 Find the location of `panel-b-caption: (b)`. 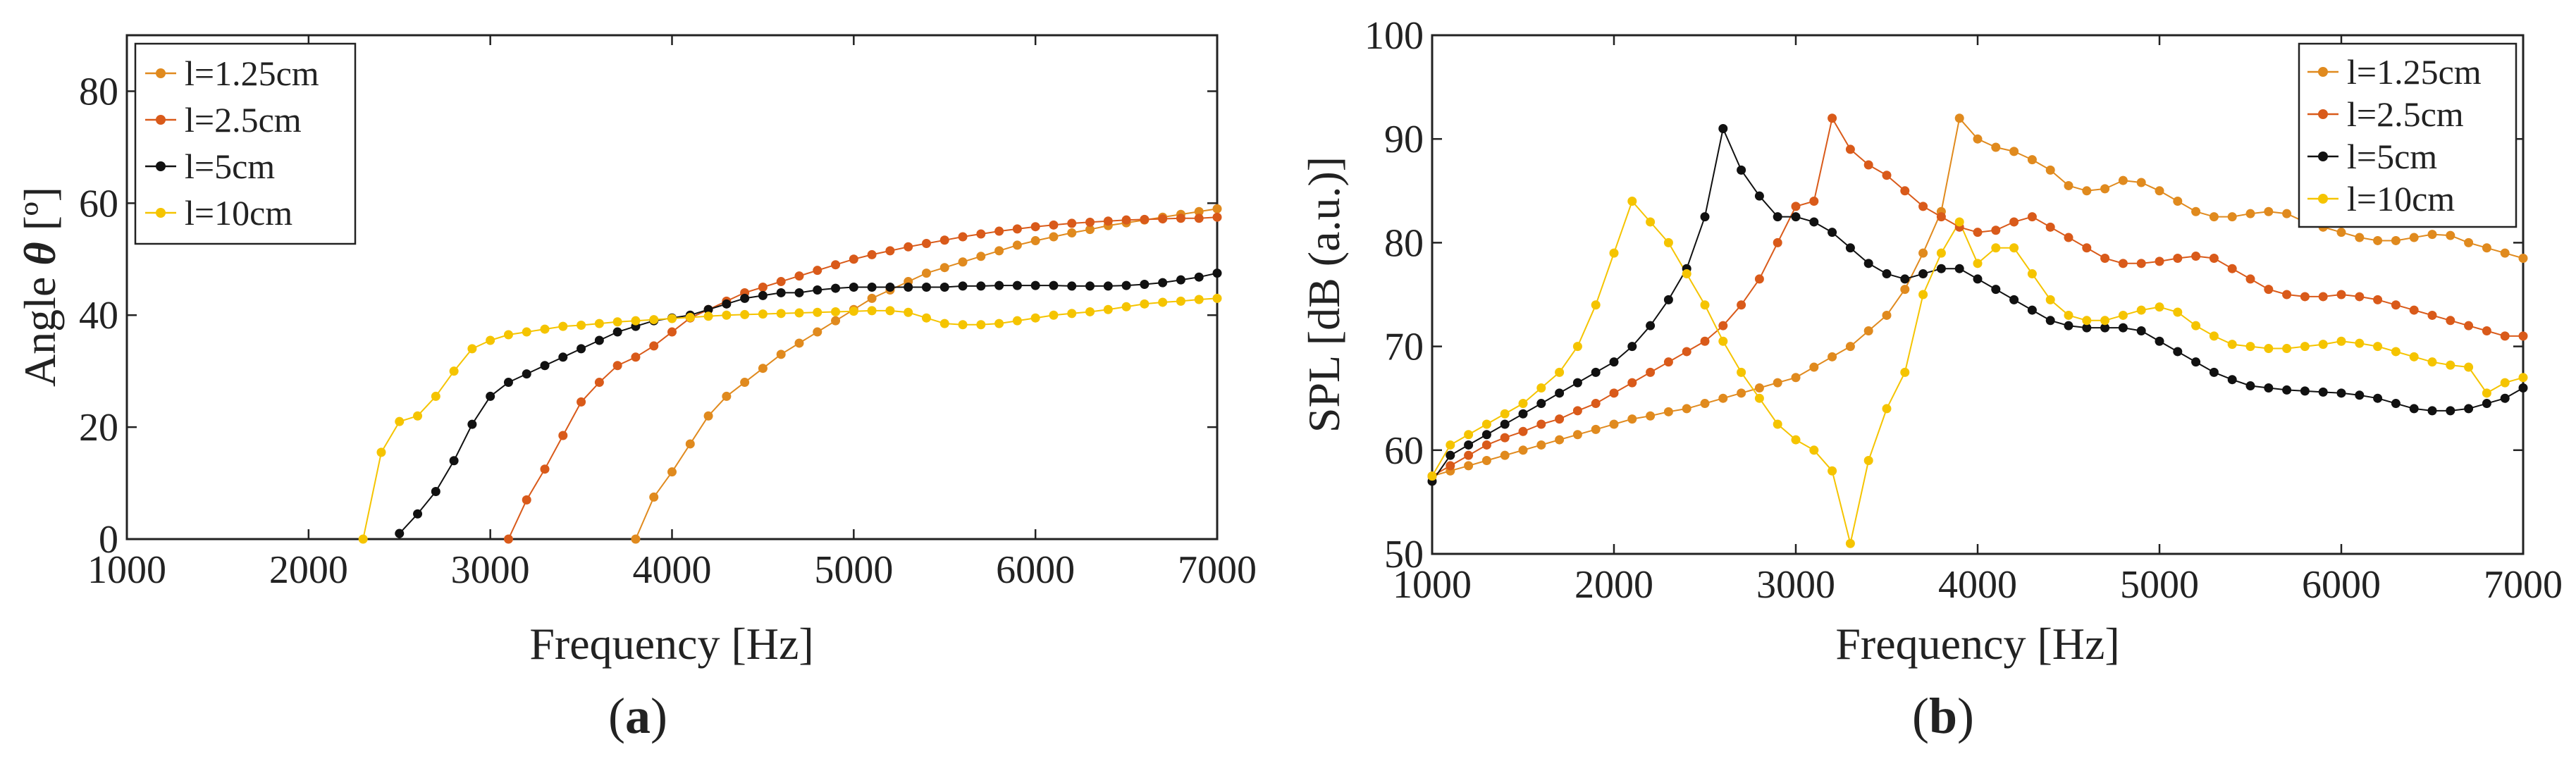

panel-b-caption: (b) is located at coordinates (1943, 716).